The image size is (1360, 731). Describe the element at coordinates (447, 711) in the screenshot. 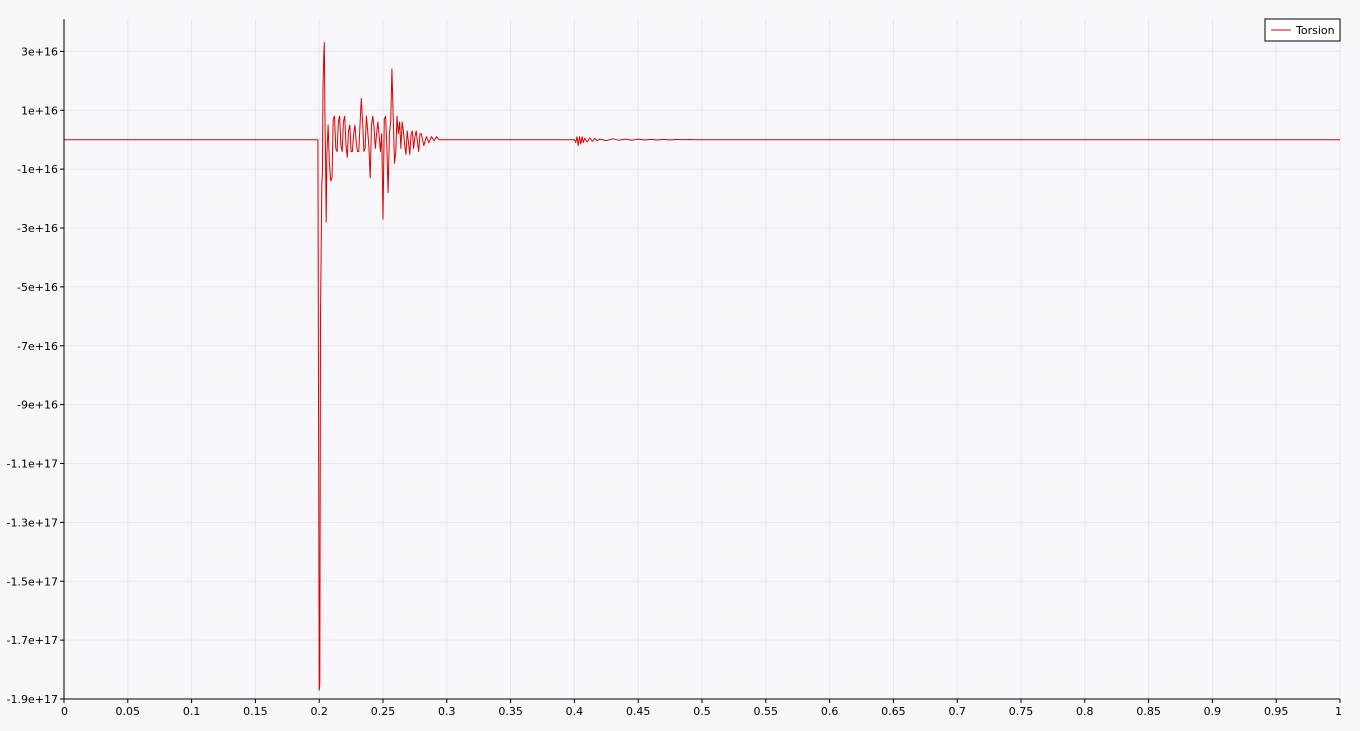

I see `x-tick-label: 0.3` at that location.